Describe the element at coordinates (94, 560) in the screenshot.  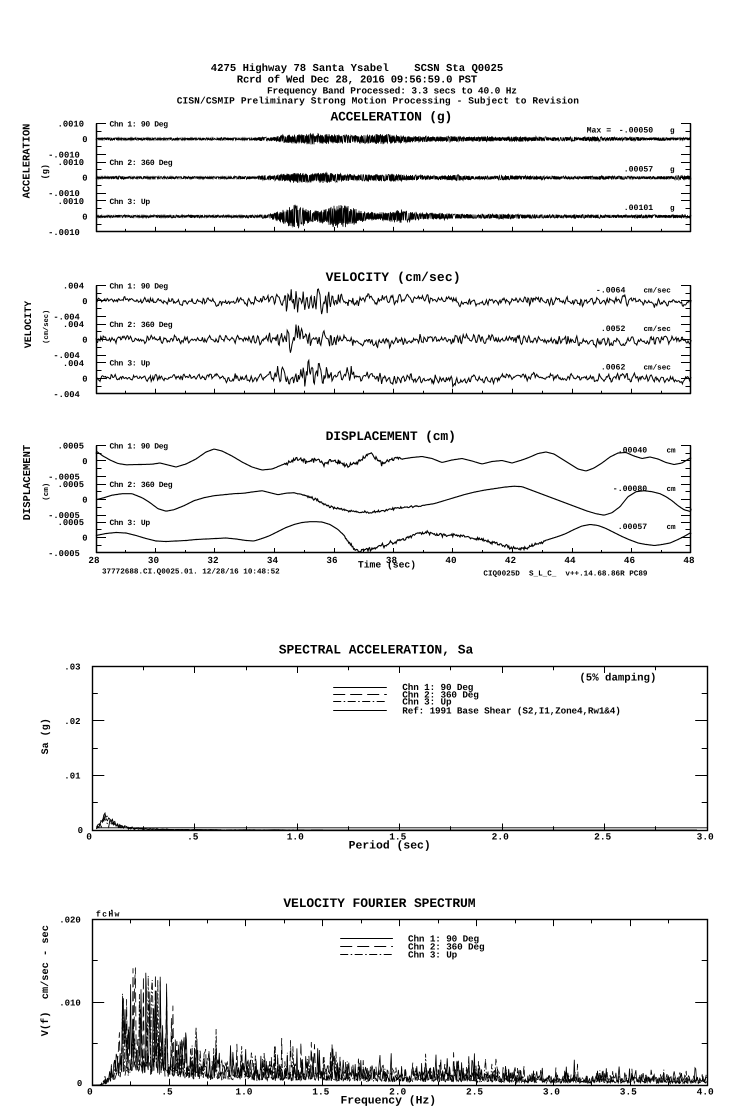
I see `svg-text: 28` at that location.